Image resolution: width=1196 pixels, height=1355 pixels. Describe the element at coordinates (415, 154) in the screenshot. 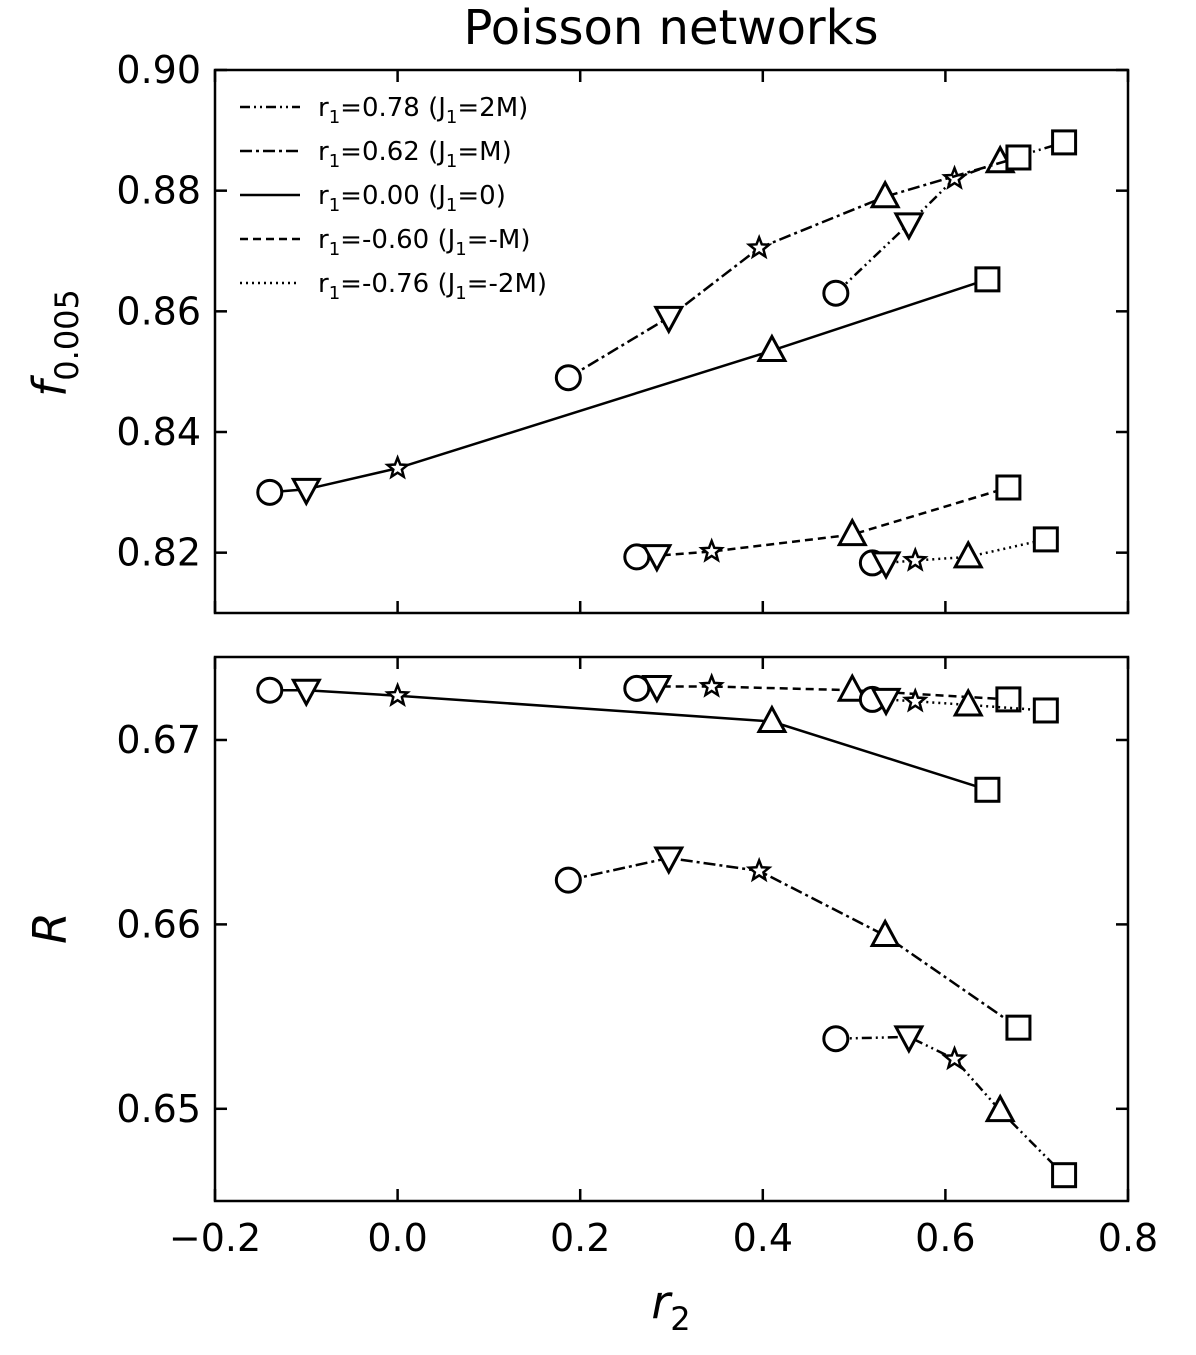

I see `legend-label-r062: r1=0.62 (J1=M)` at that location.